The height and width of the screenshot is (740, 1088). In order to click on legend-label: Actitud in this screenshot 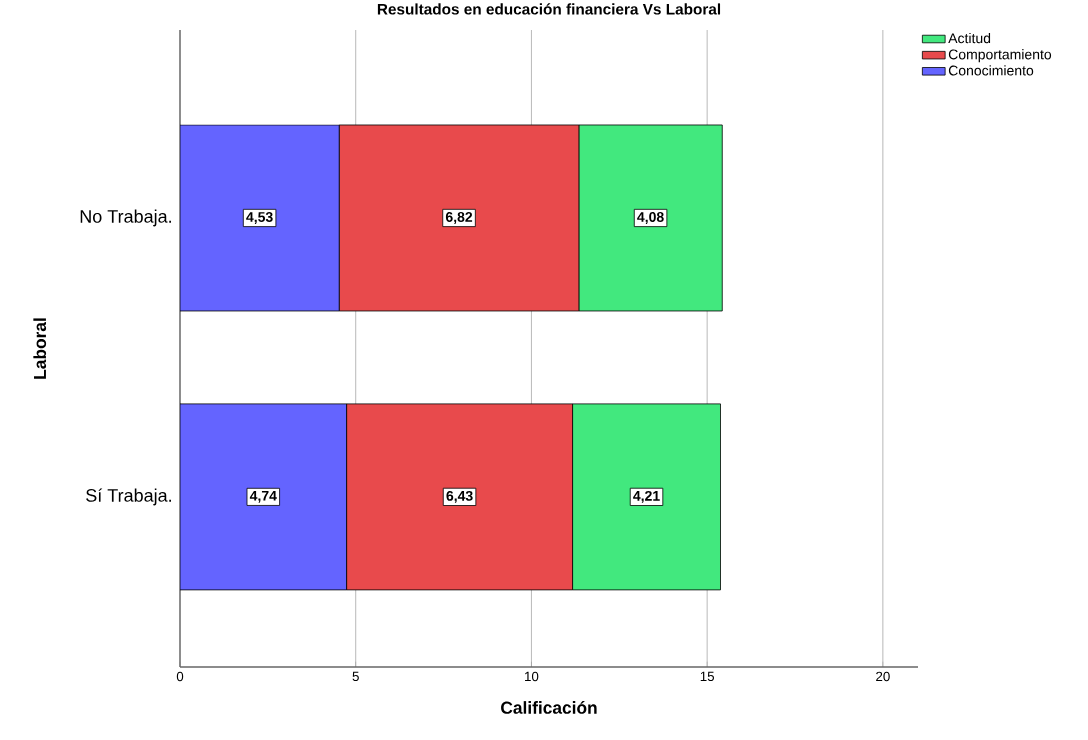, I will do `click(969, 38)`.